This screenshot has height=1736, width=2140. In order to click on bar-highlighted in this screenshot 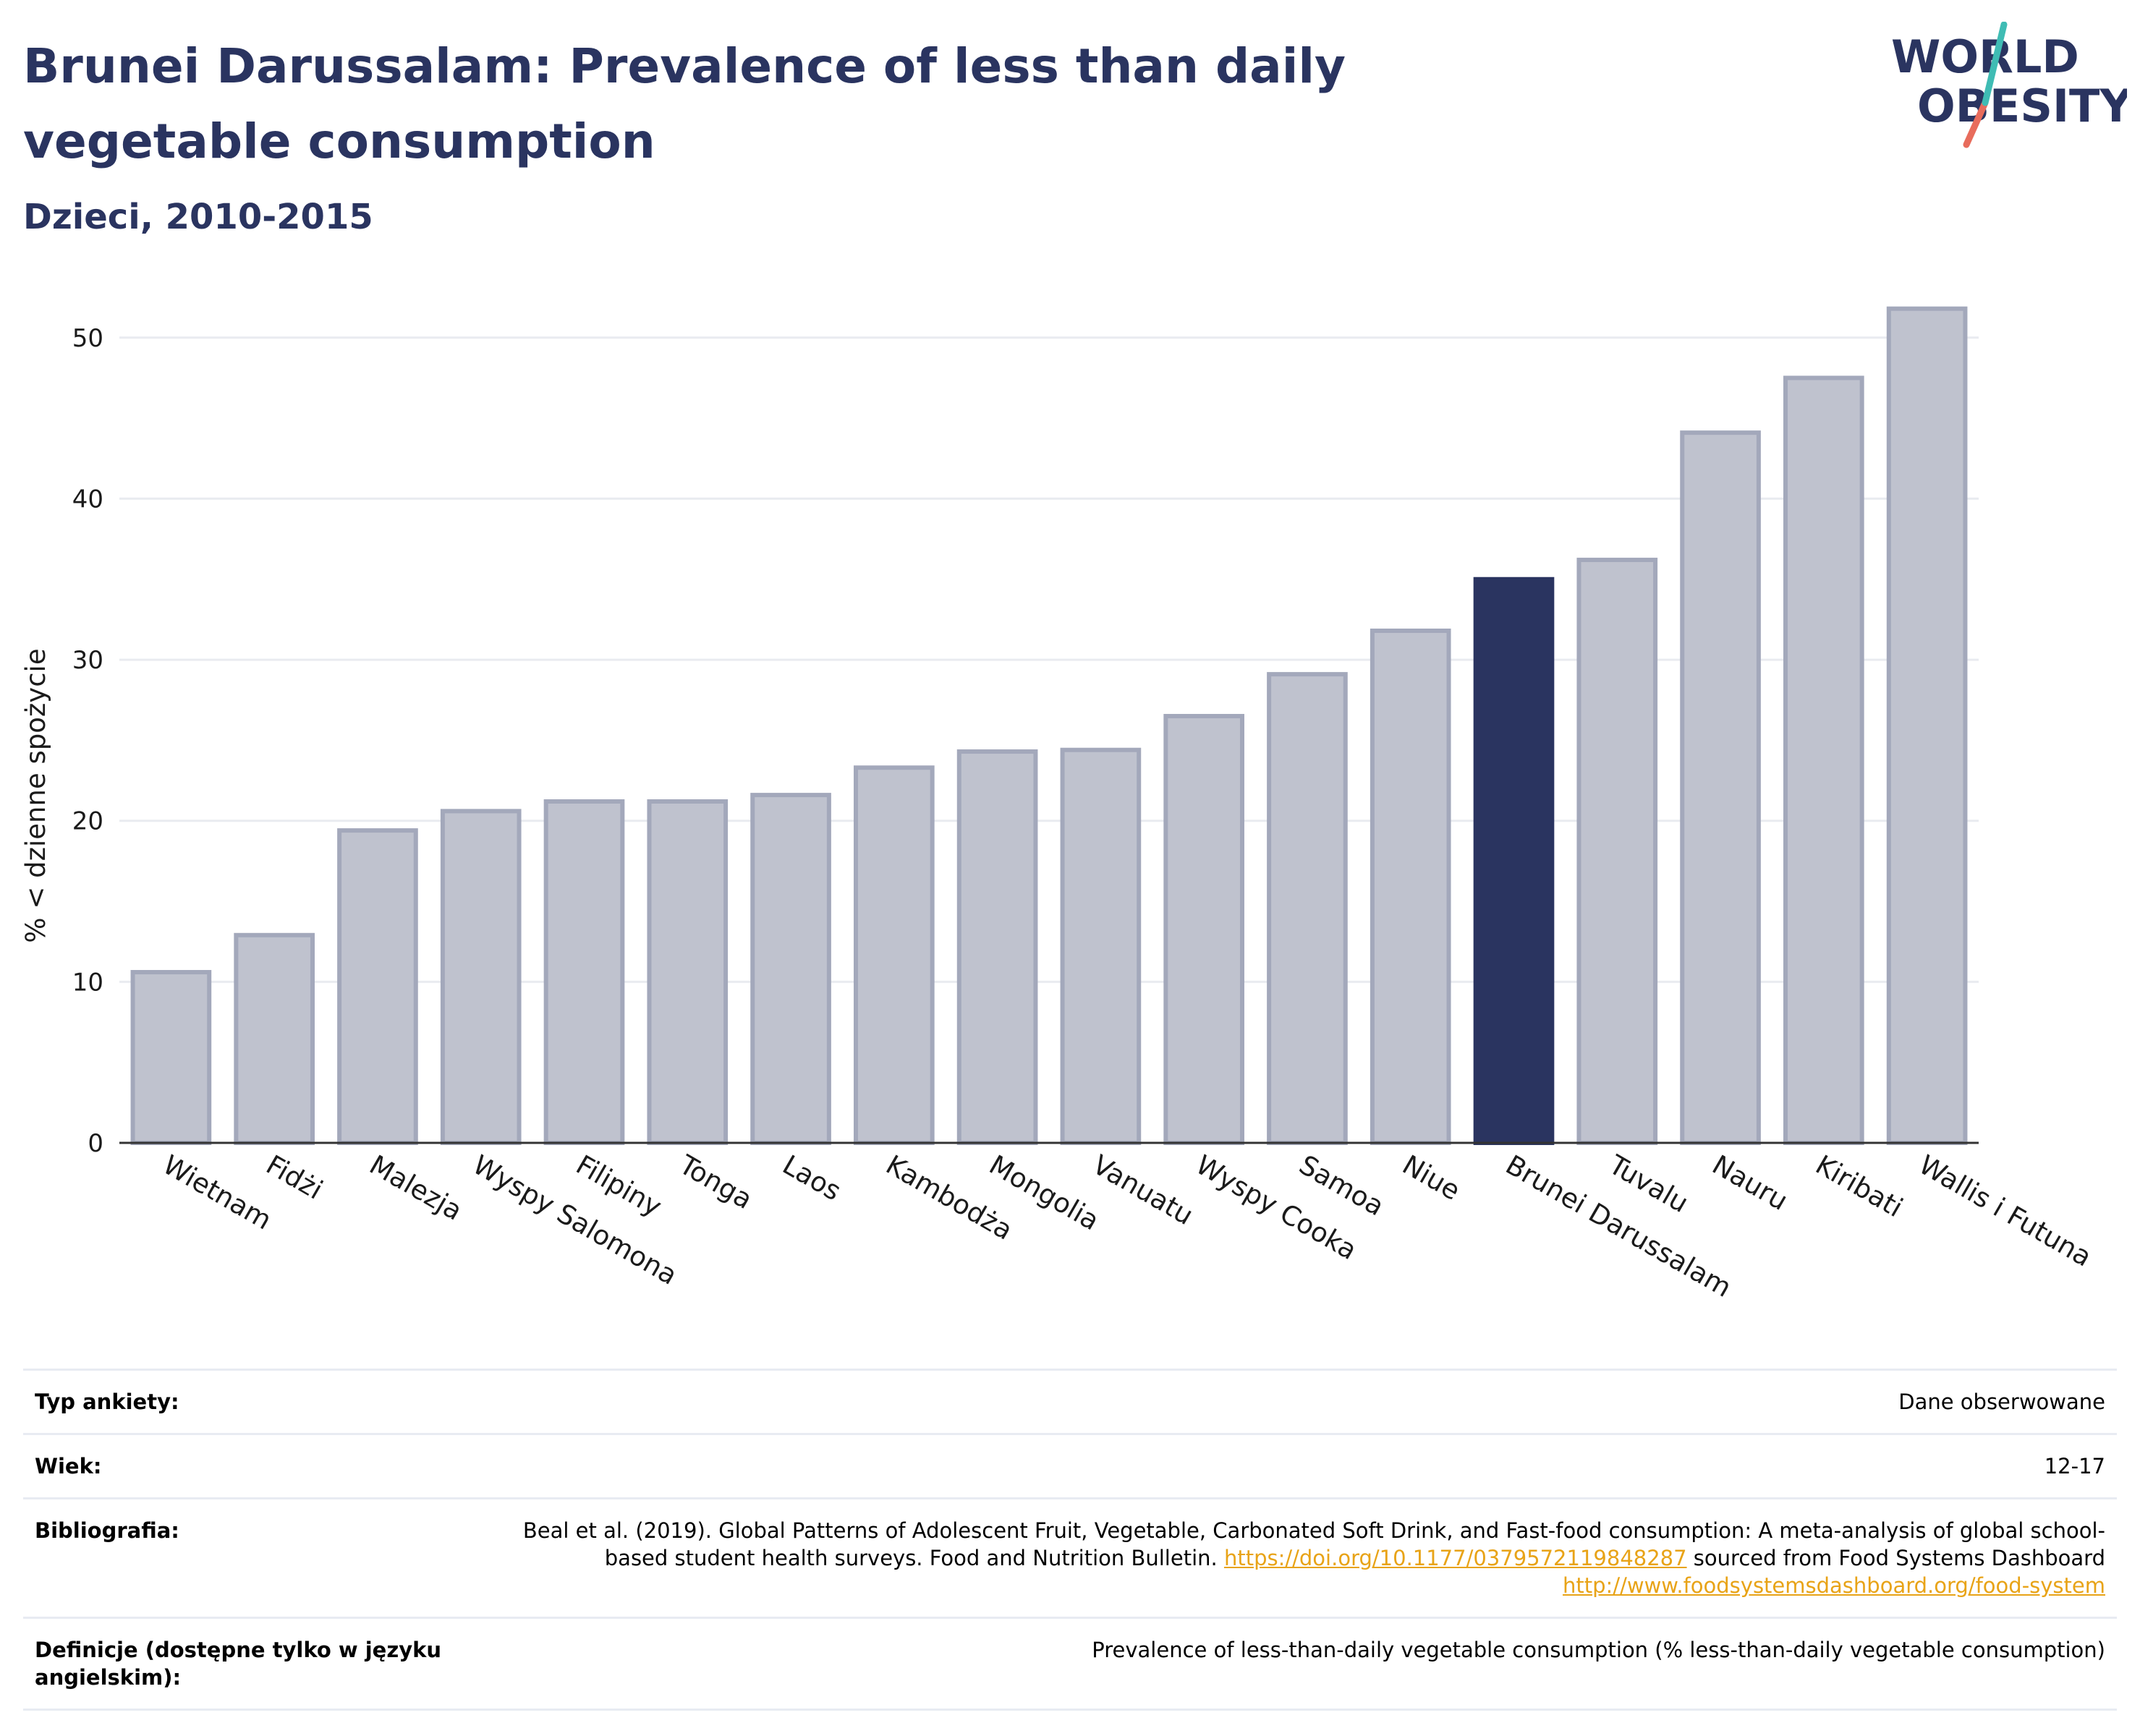, I will do `click(1514, 861)`.